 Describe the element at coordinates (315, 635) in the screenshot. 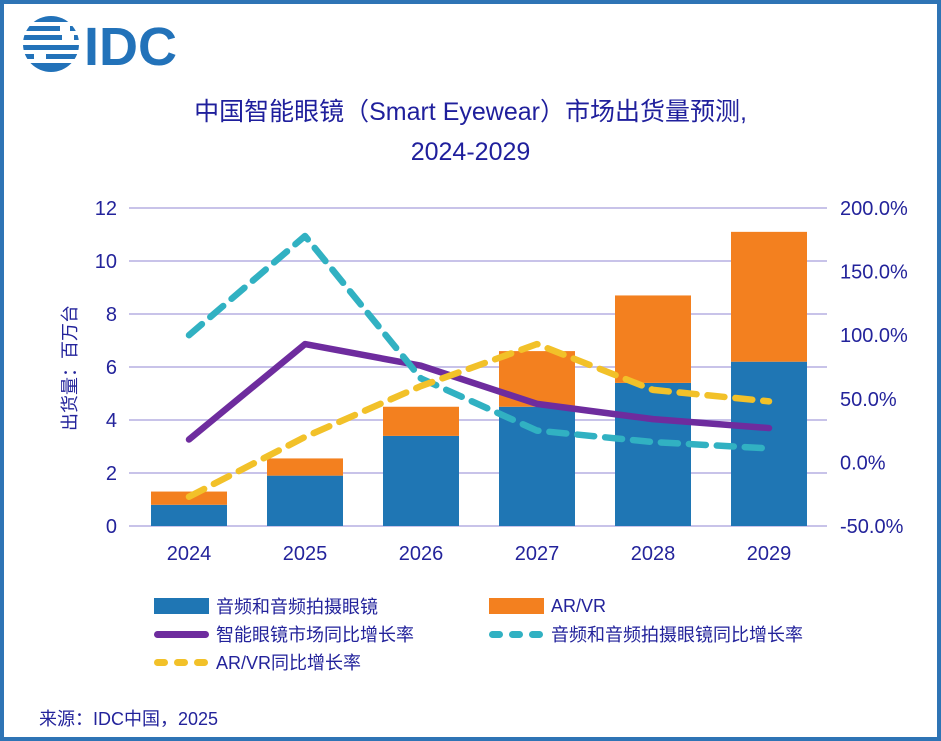

I see `legend-label: 智能眼镜市场同比增长率` at that location.